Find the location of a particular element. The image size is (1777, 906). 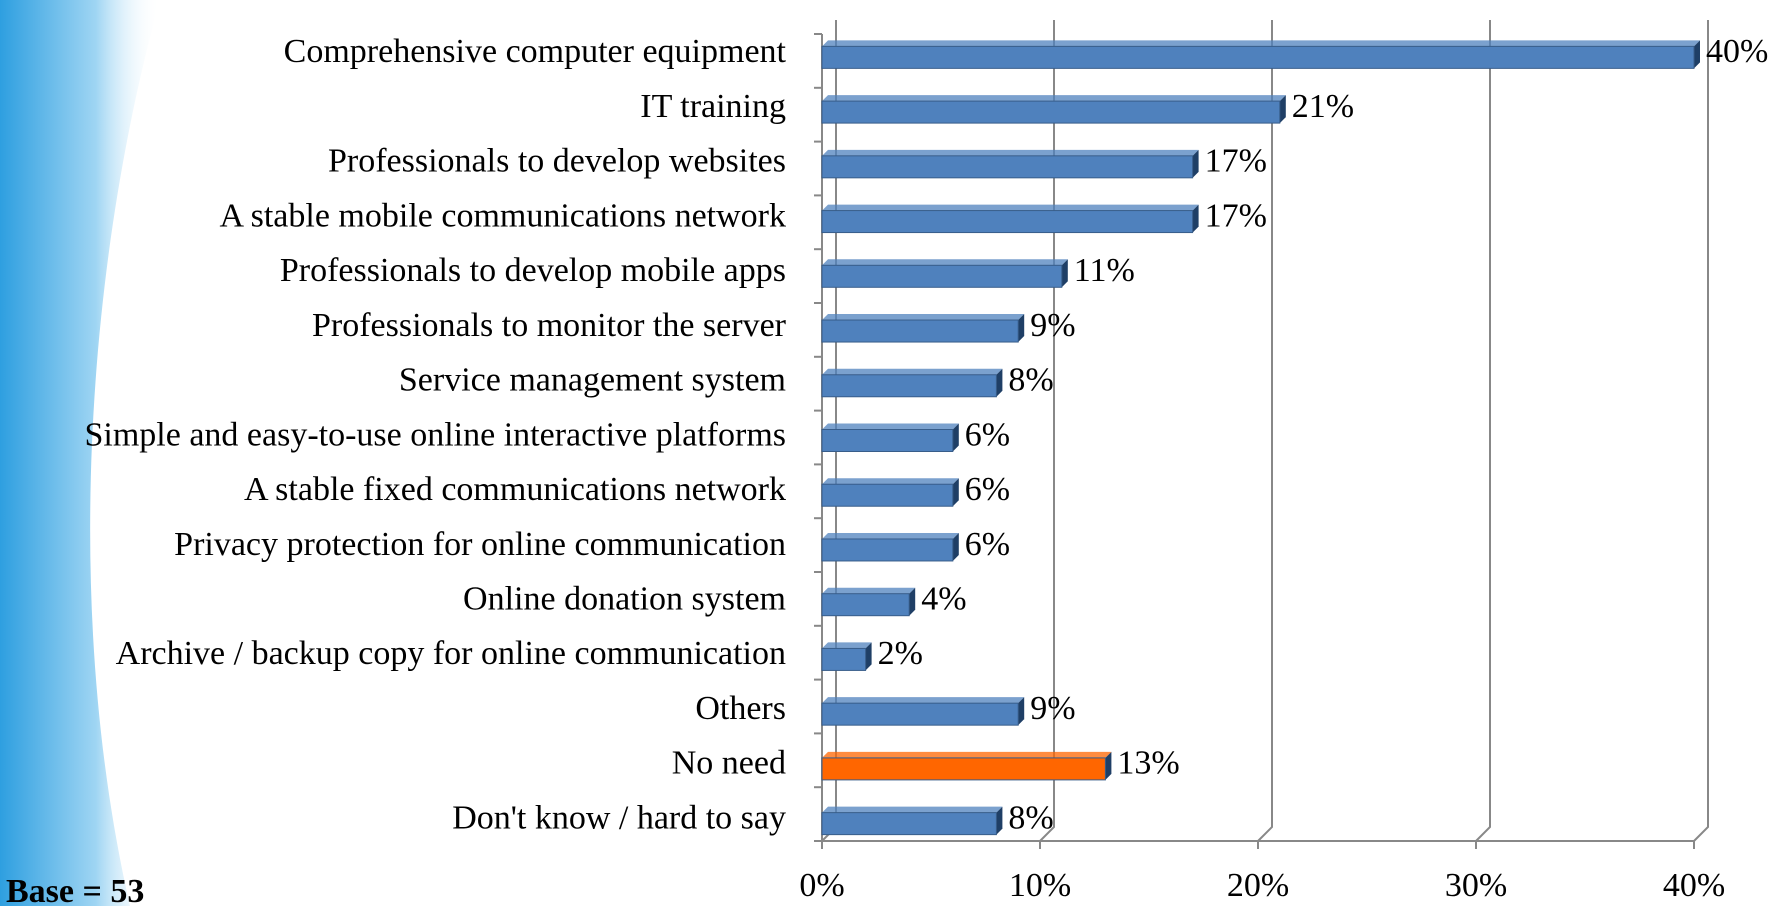

y-tick-label: Professionals to develop mobile apps is located at coordinates (533, 270).